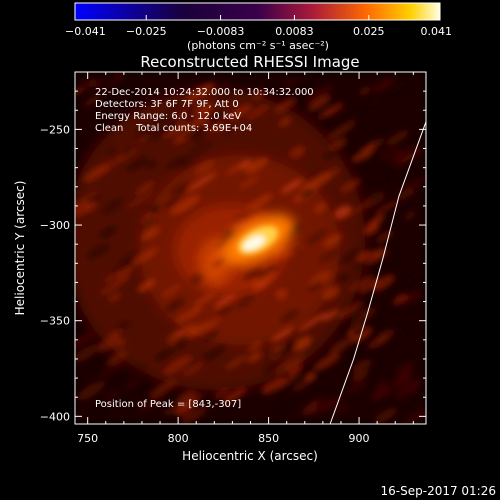  I want to click on colorbar-tick-label: 0.041, so click(437, 31).